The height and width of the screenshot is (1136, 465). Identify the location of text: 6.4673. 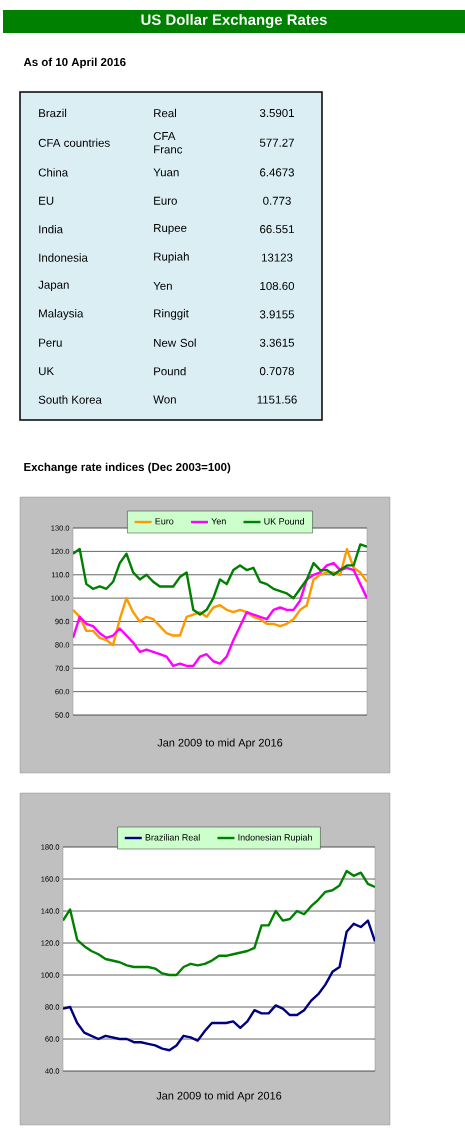
(277, 172).